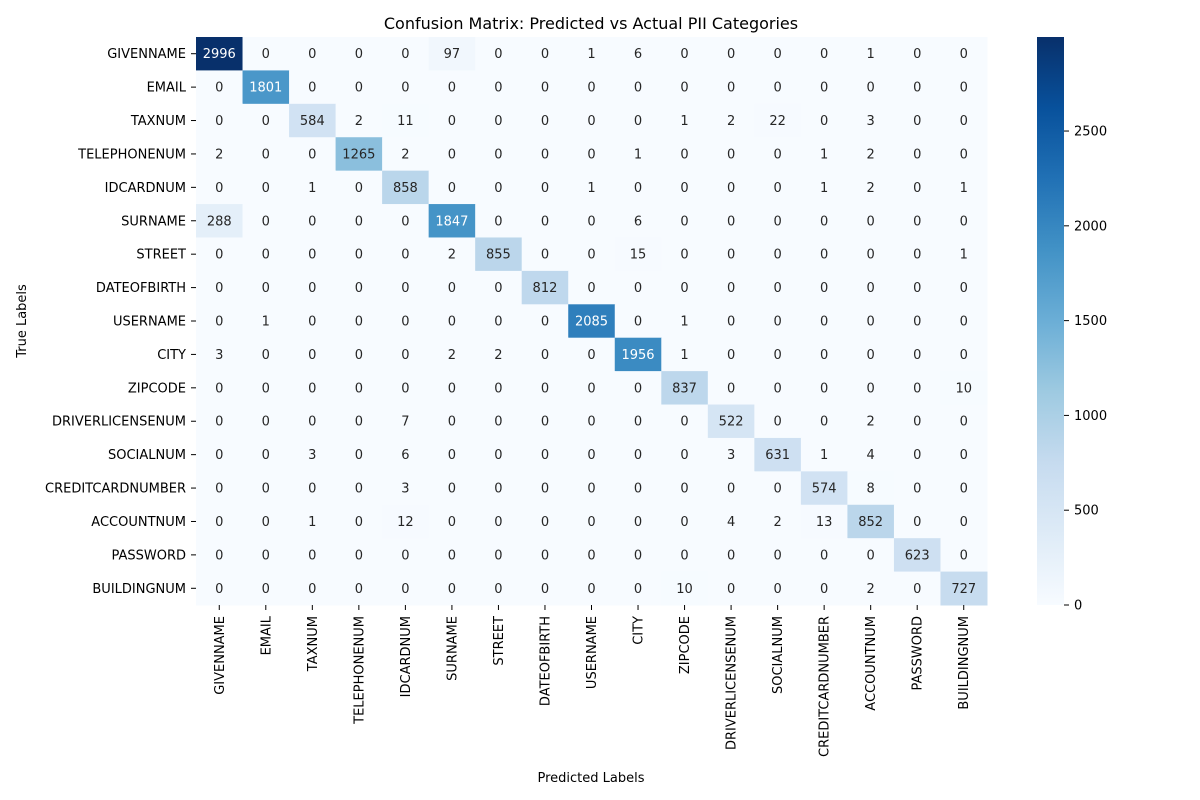 The height and width of the screenshot is (800, 1200). I want to click on cell-value-label: 852, so click(870, 522).